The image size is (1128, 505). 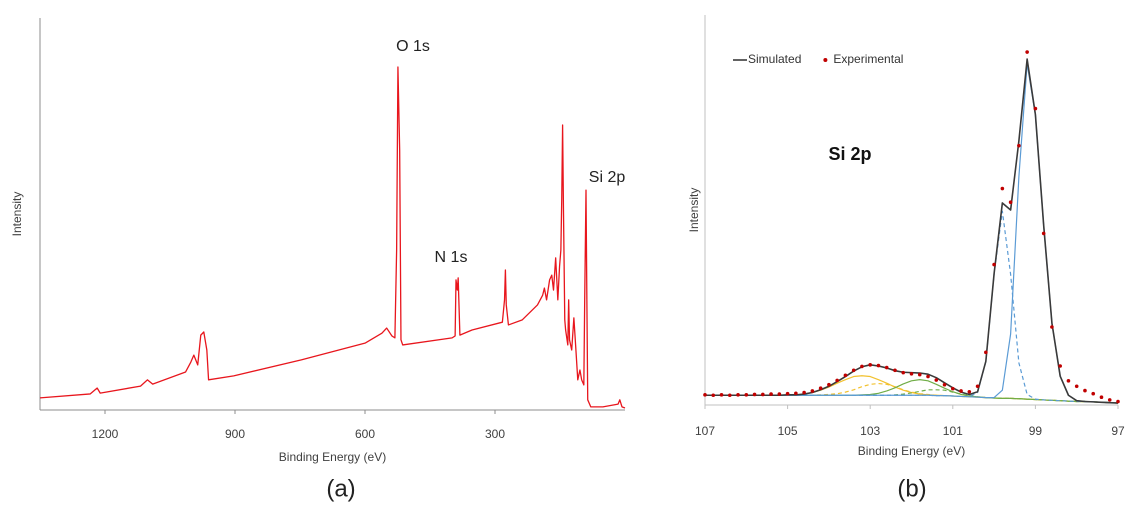 What do you see at coordinates (413, 46) in the screenshot?
I see `annotation: O 1s` at bounding box center [413, 46].